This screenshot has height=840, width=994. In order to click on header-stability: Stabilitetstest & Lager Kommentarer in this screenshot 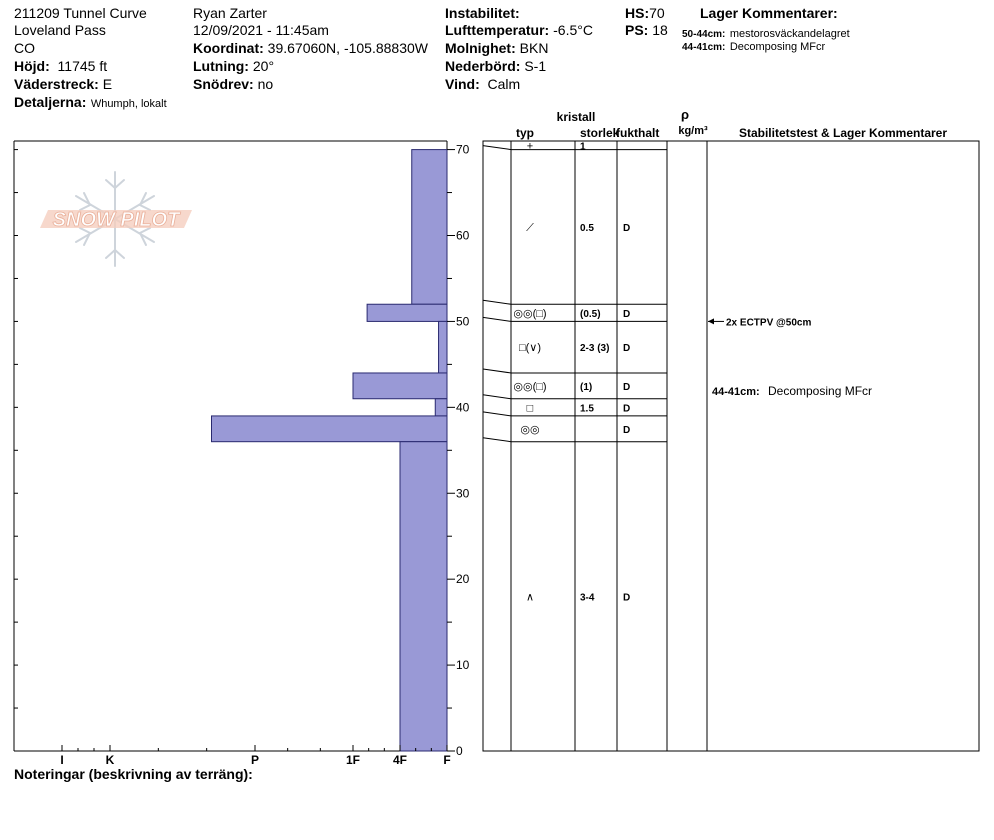, I will do `click(843, 133)`.